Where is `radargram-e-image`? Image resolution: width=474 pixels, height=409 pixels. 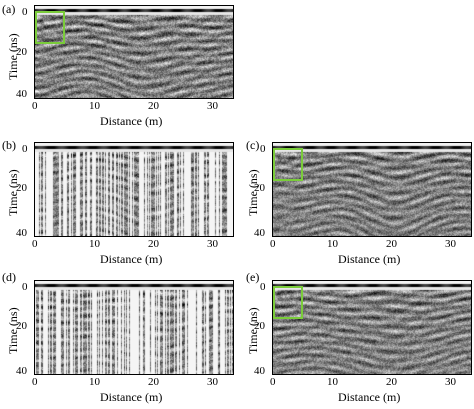 radargram-e-image is located at coordinates (372, 327).